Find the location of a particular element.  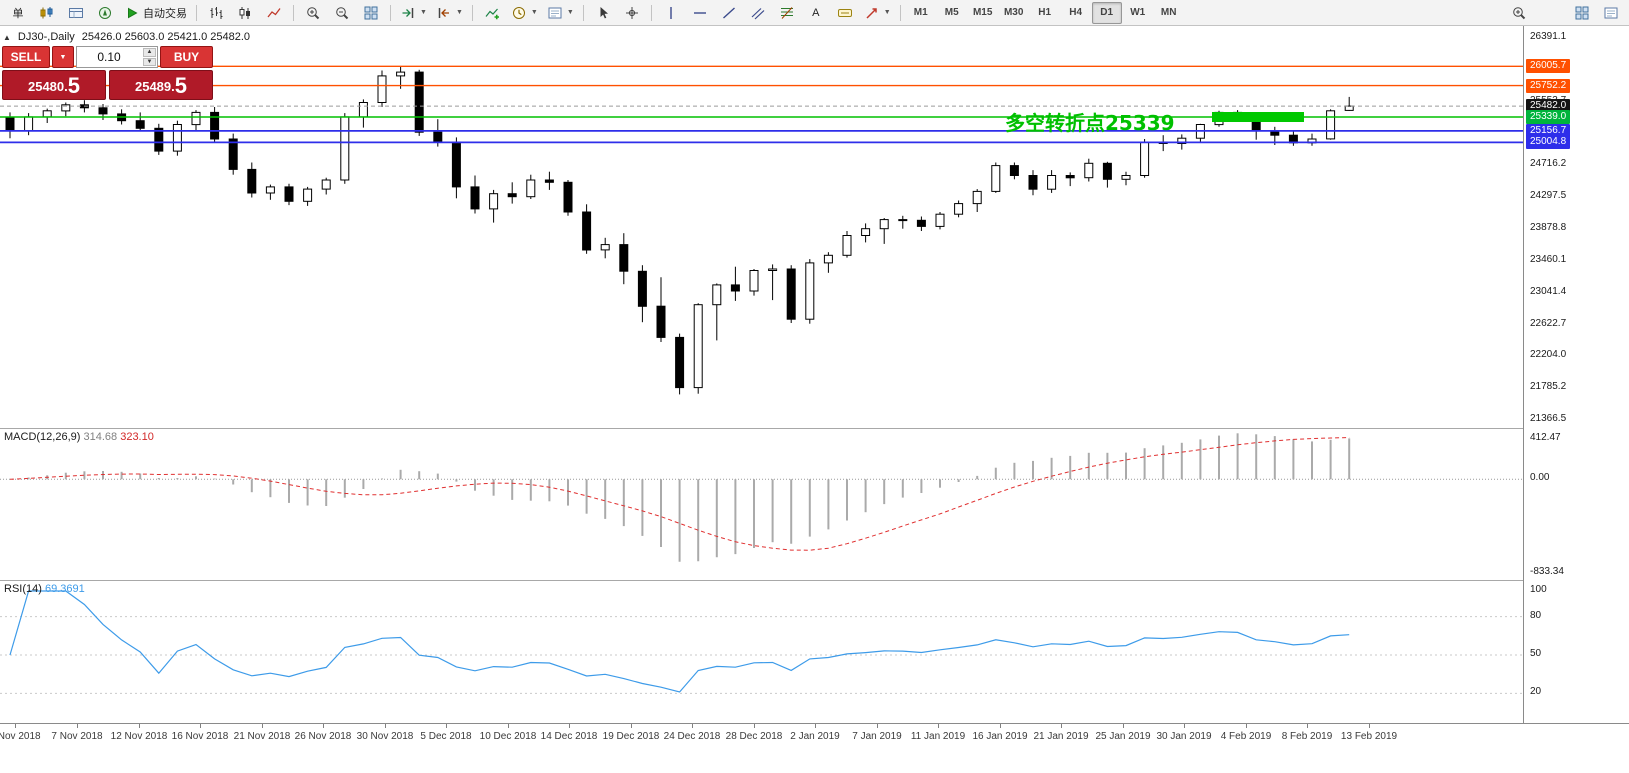

search-button is located at coordinates (1519, 13).